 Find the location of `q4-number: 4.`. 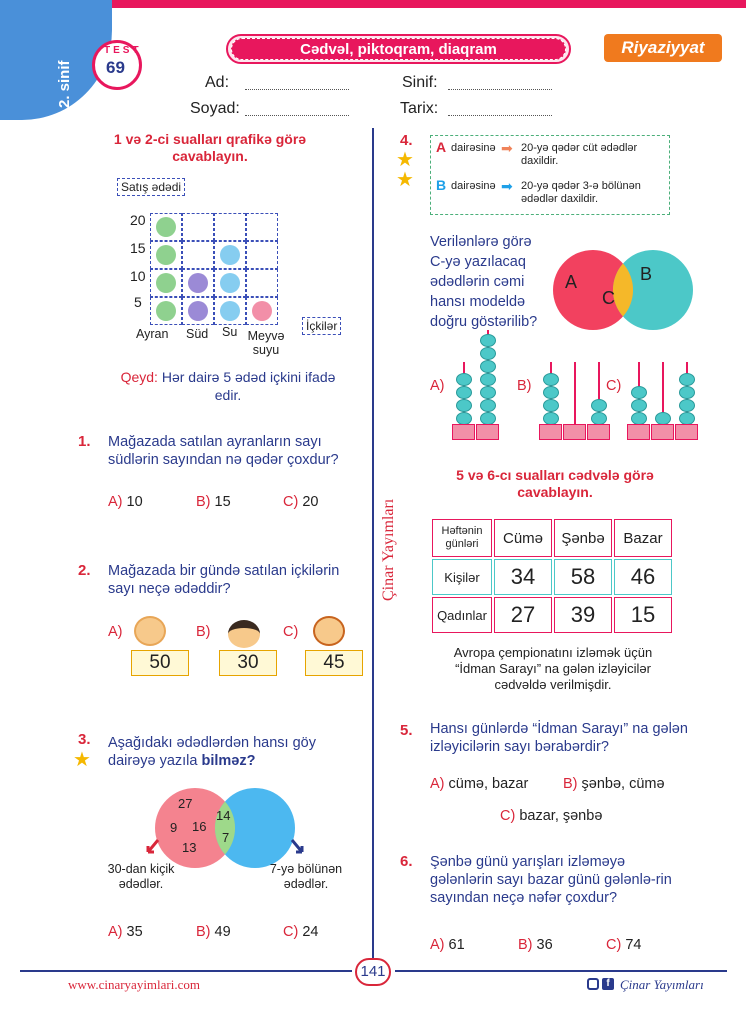

q4-number: 4. is located at coordinates (406, 140).